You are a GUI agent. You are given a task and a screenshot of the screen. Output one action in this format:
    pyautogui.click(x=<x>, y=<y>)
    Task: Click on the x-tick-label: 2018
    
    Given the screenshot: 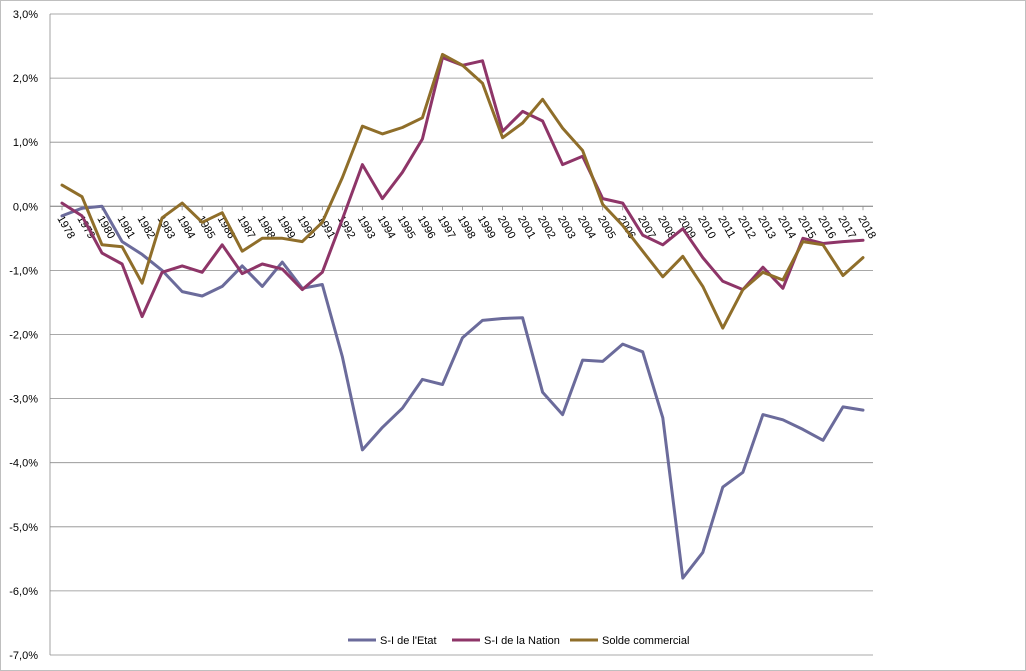 What is the action you would take?
    pyautogui.click(x=866, y=227)
    